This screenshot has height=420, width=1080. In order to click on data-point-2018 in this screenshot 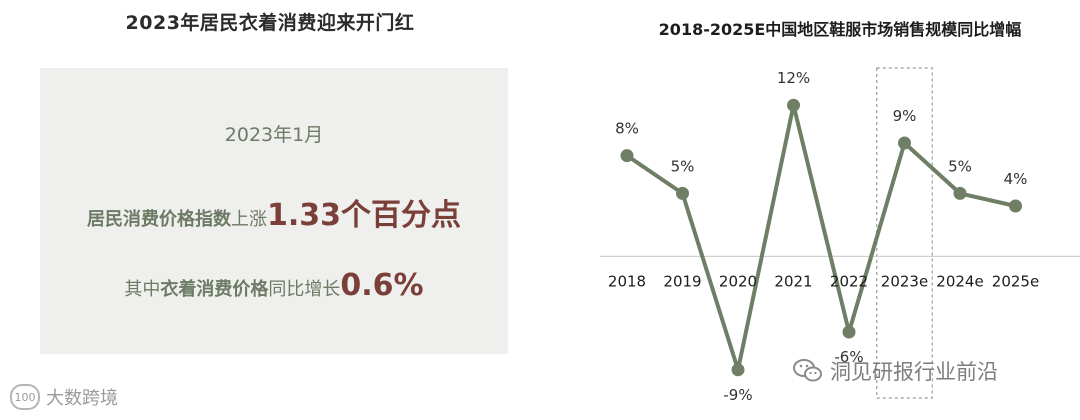, I will do `click(627, 156)`.